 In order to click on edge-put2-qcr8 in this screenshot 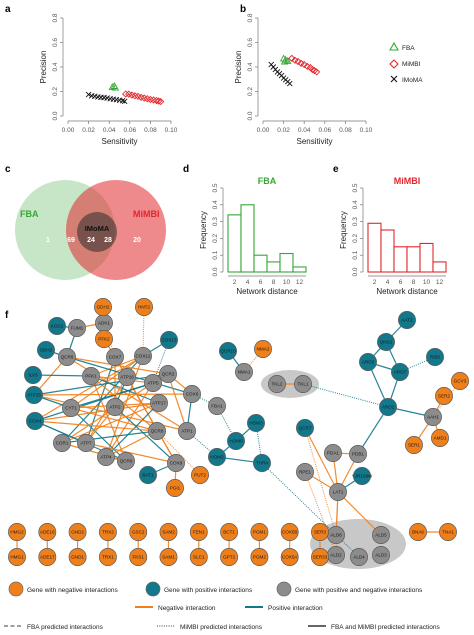, I will do `click(178, 453)`.